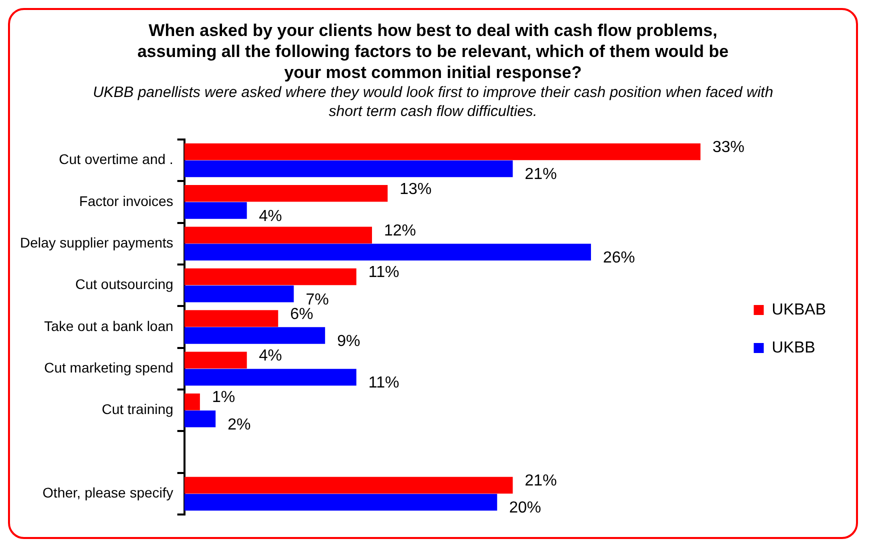  Describe the element at coordinates (126, 200) in the screenshot. I see `y-tick-label: Factor invoices` at that location.